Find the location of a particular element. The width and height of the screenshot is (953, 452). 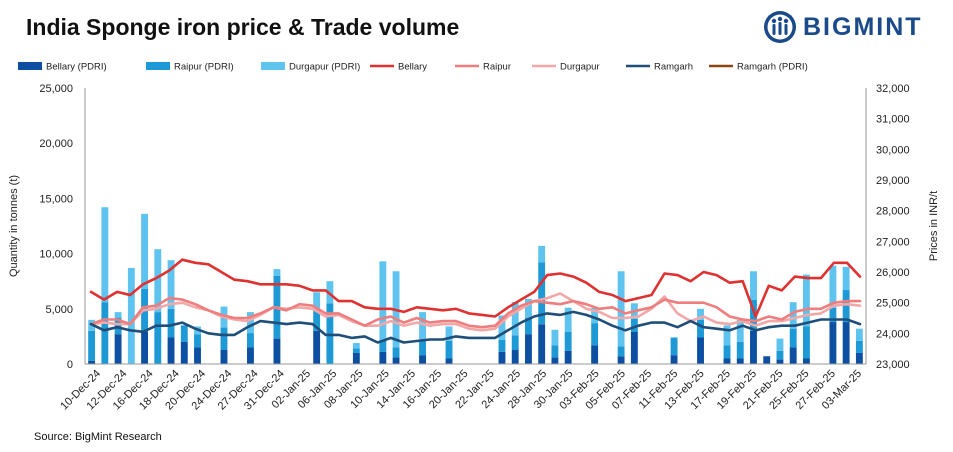

source-note: Source: BigMint Research is located at coordinates (98, 437).